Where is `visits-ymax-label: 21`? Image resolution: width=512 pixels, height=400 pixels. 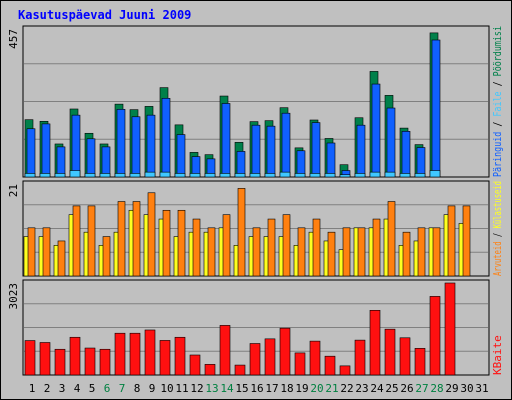
visits-ymax-label: 21 is located at coordinates (13, 190).